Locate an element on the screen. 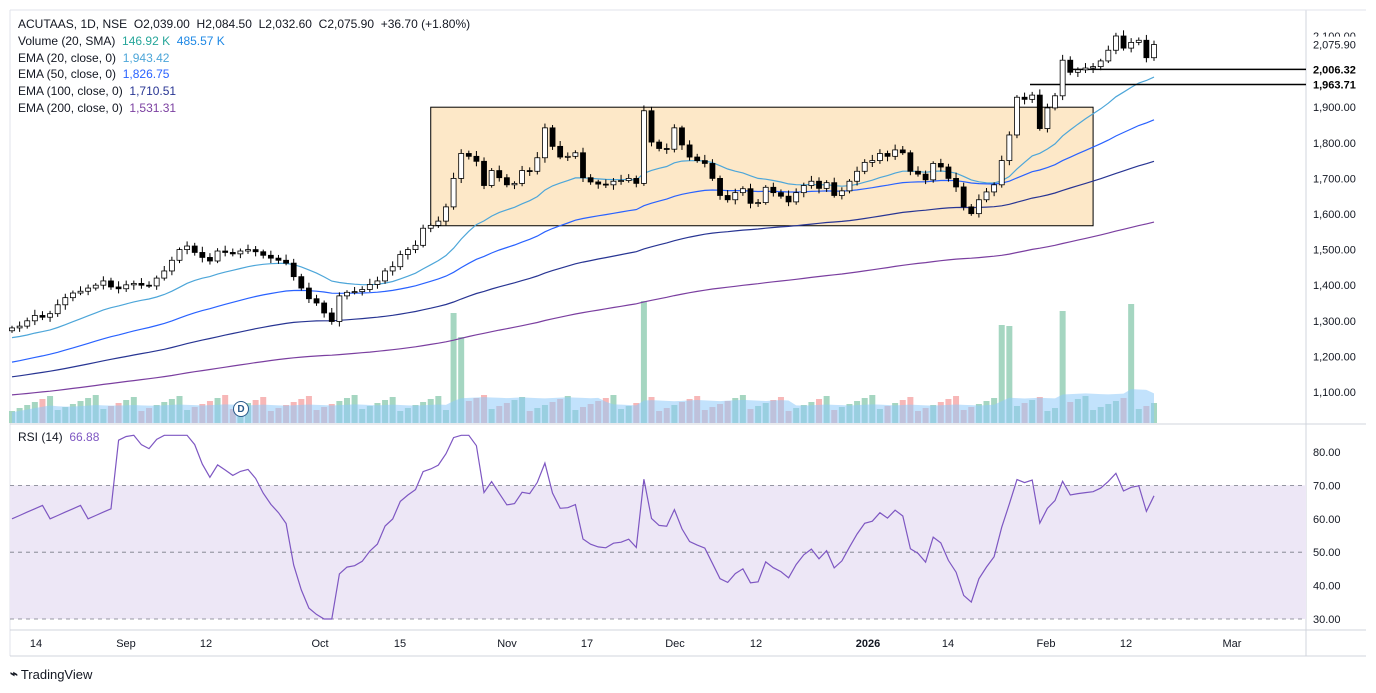 The width and height of the screenshot is (1376, 693). price-tick-label: 1,500.00 is located at coordinates (1334, 251).